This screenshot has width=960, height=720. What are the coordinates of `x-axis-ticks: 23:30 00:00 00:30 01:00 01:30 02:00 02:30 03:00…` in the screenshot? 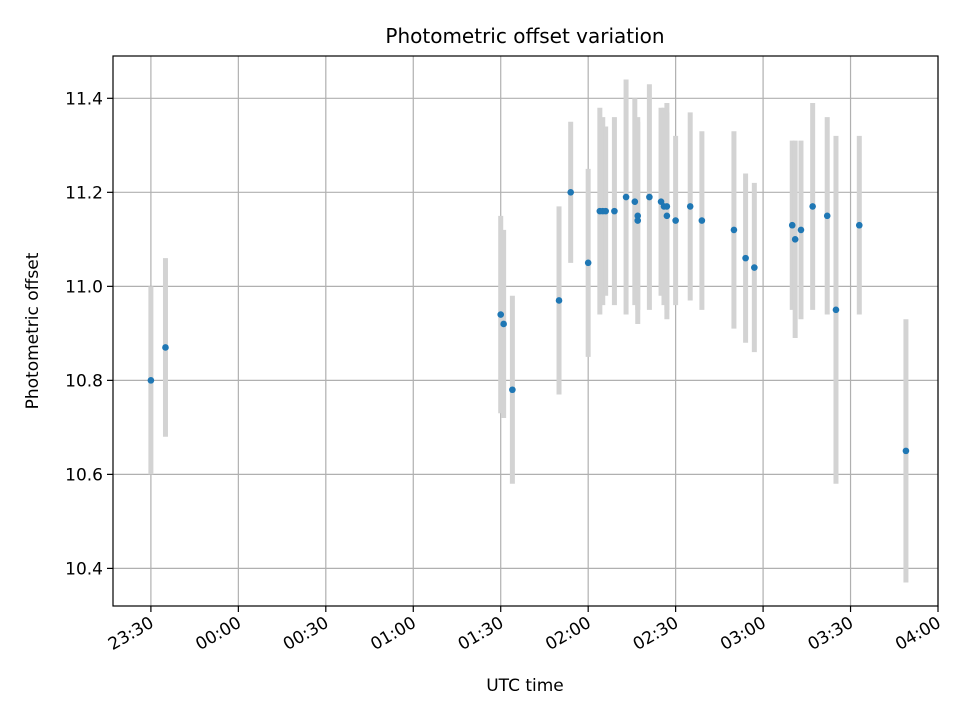 It's located at (525, 630).